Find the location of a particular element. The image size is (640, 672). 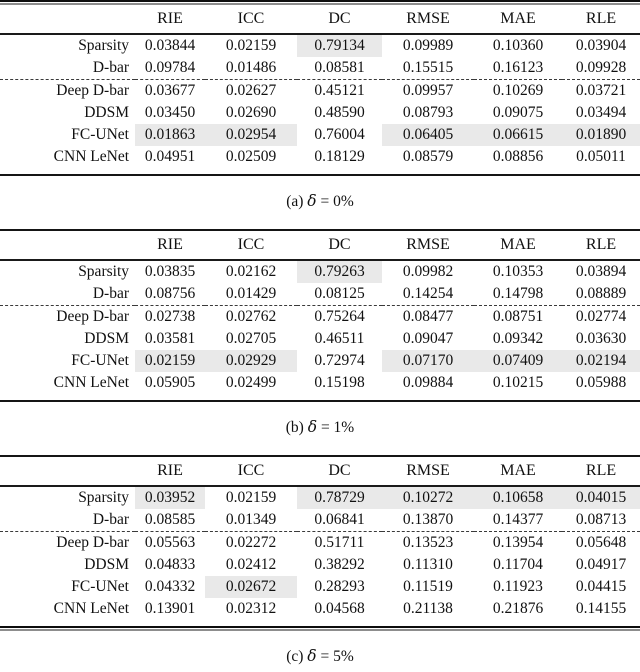

metric-value-cell: 0.02159 is located at coordinates (170, 361).